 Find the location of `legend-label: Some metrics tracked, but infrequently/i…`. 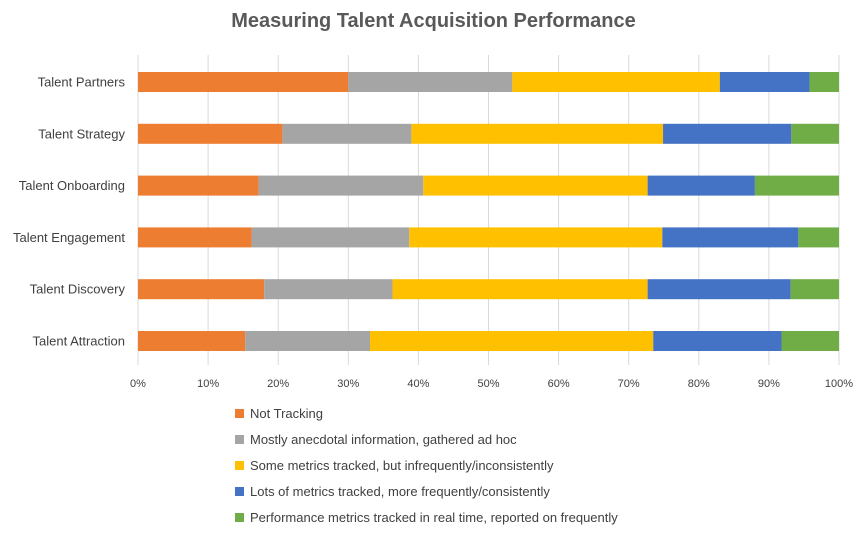

legend-label: Some metrics tracked, but infrequently/i… is located at coordinates (402, 465).